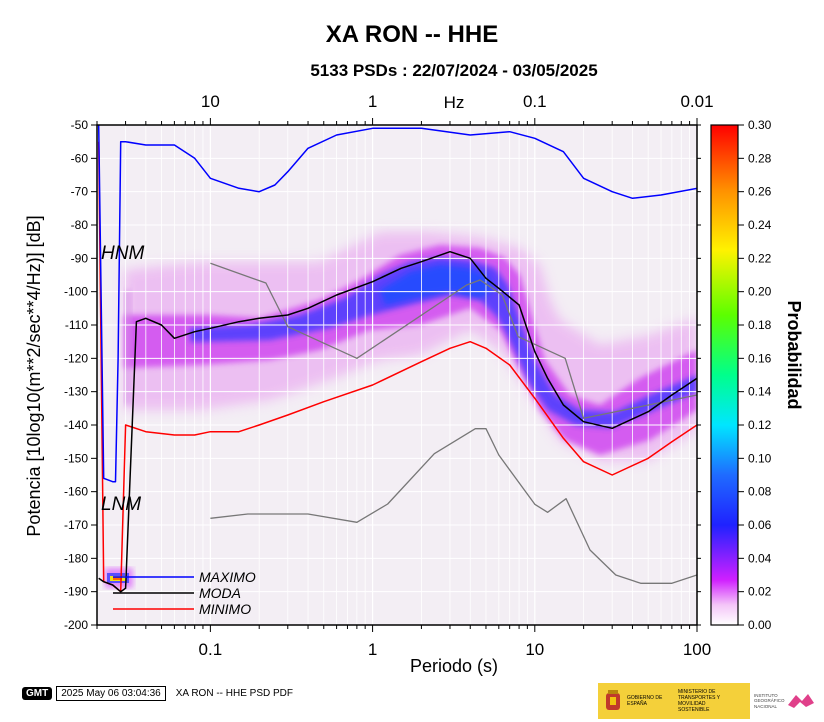 This screenshot has height=722, width=824. What do you see at coordinates (76, 525) in the screenshot?
I see `y-tick-label: -170` at bounding box center [76, 525].